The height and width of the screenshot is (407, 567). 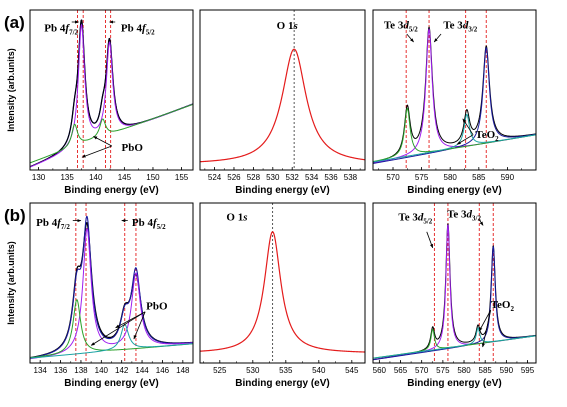 I want to click on x-tick-label: 534, so click(x=312, y=177).